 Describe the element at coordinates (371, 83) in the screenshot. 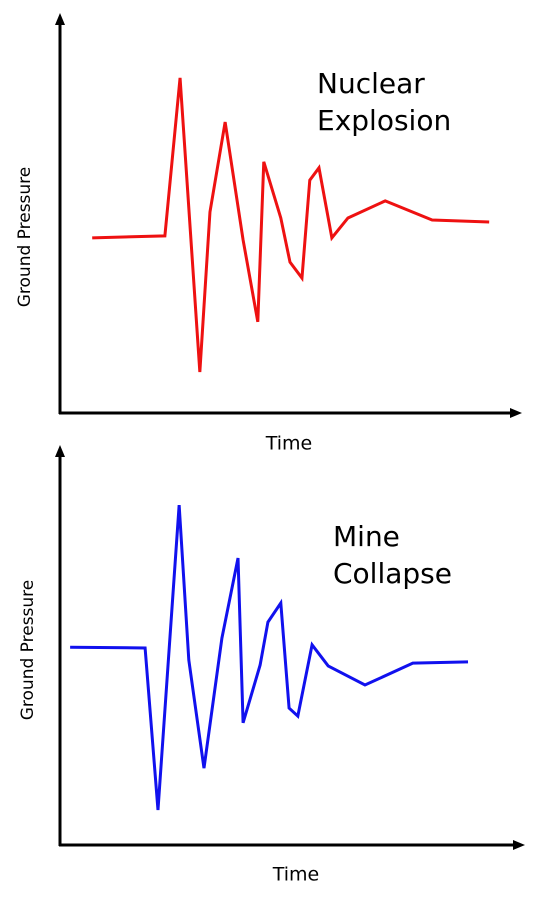

I see `annotation: Nuclear` at that location.